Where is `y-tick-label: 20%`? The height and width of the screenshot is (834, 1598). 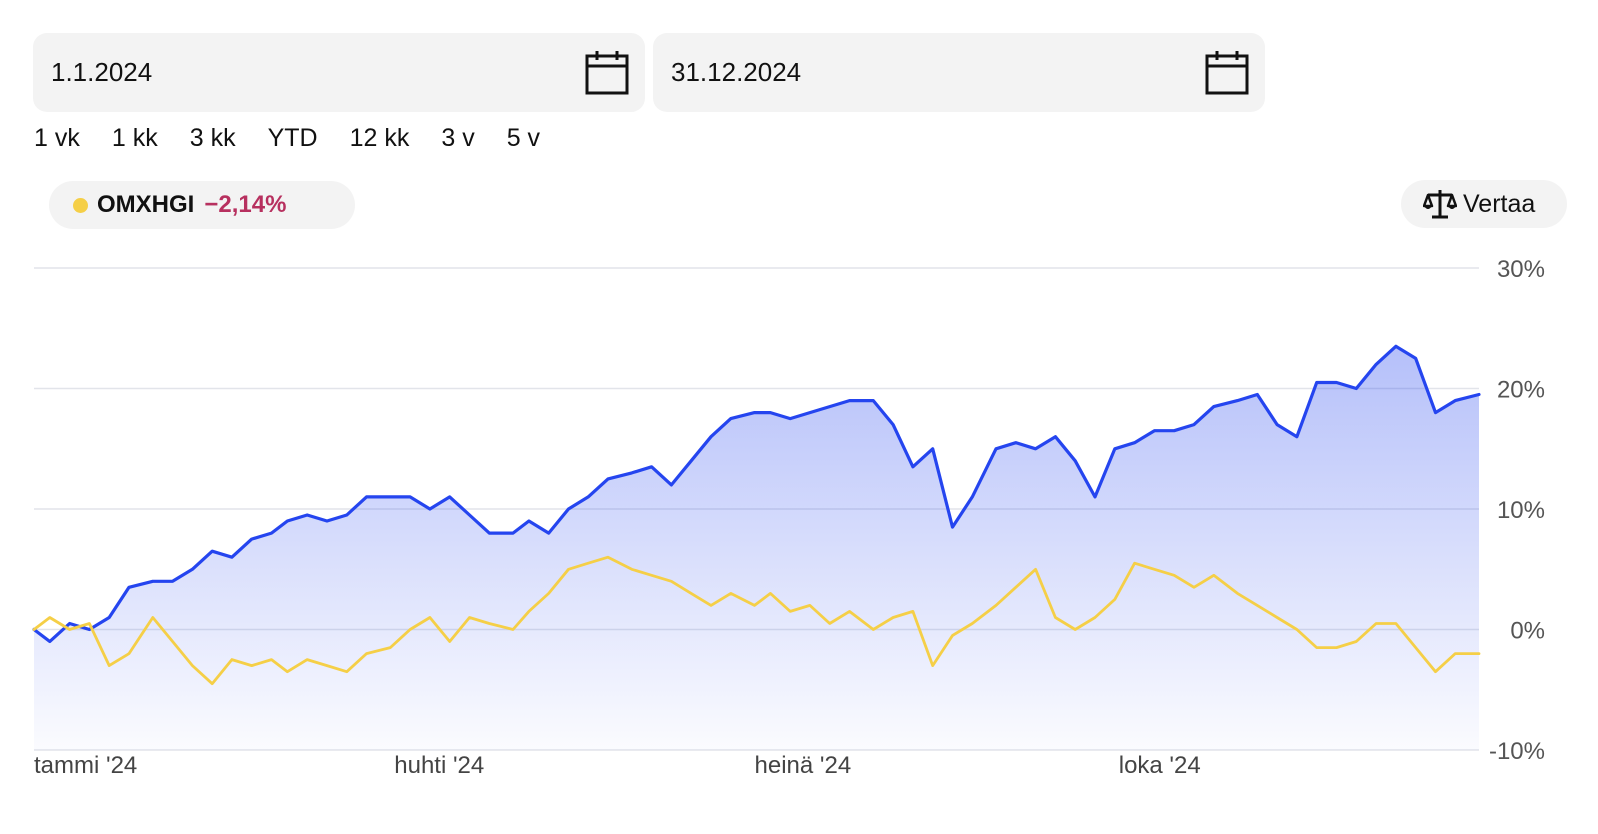 y-tick-label: 20% is located at coordinates (1521, 390).